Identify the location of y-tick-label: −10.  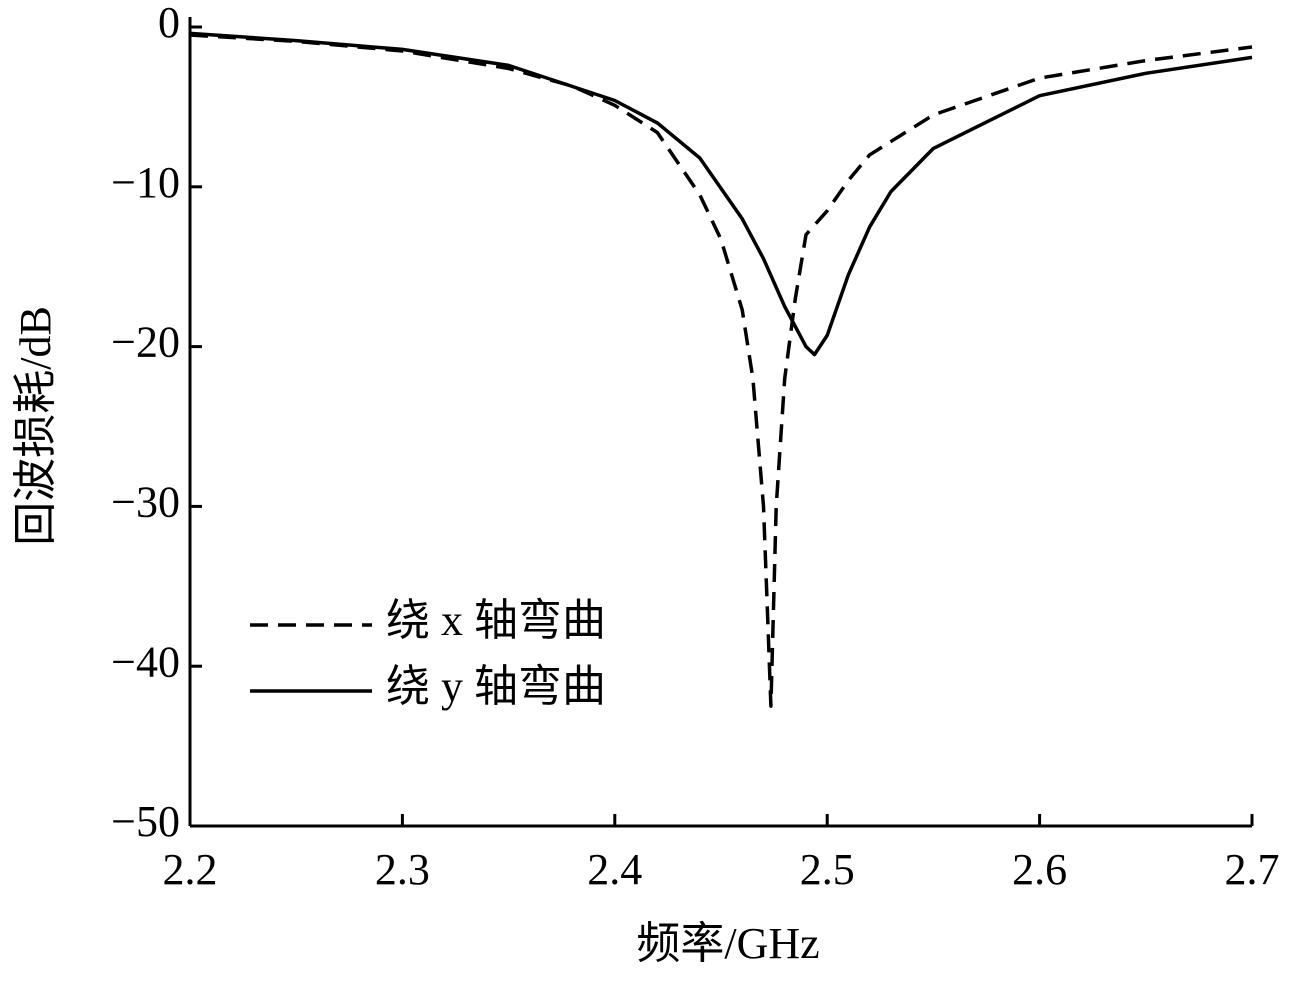
(145, 182).